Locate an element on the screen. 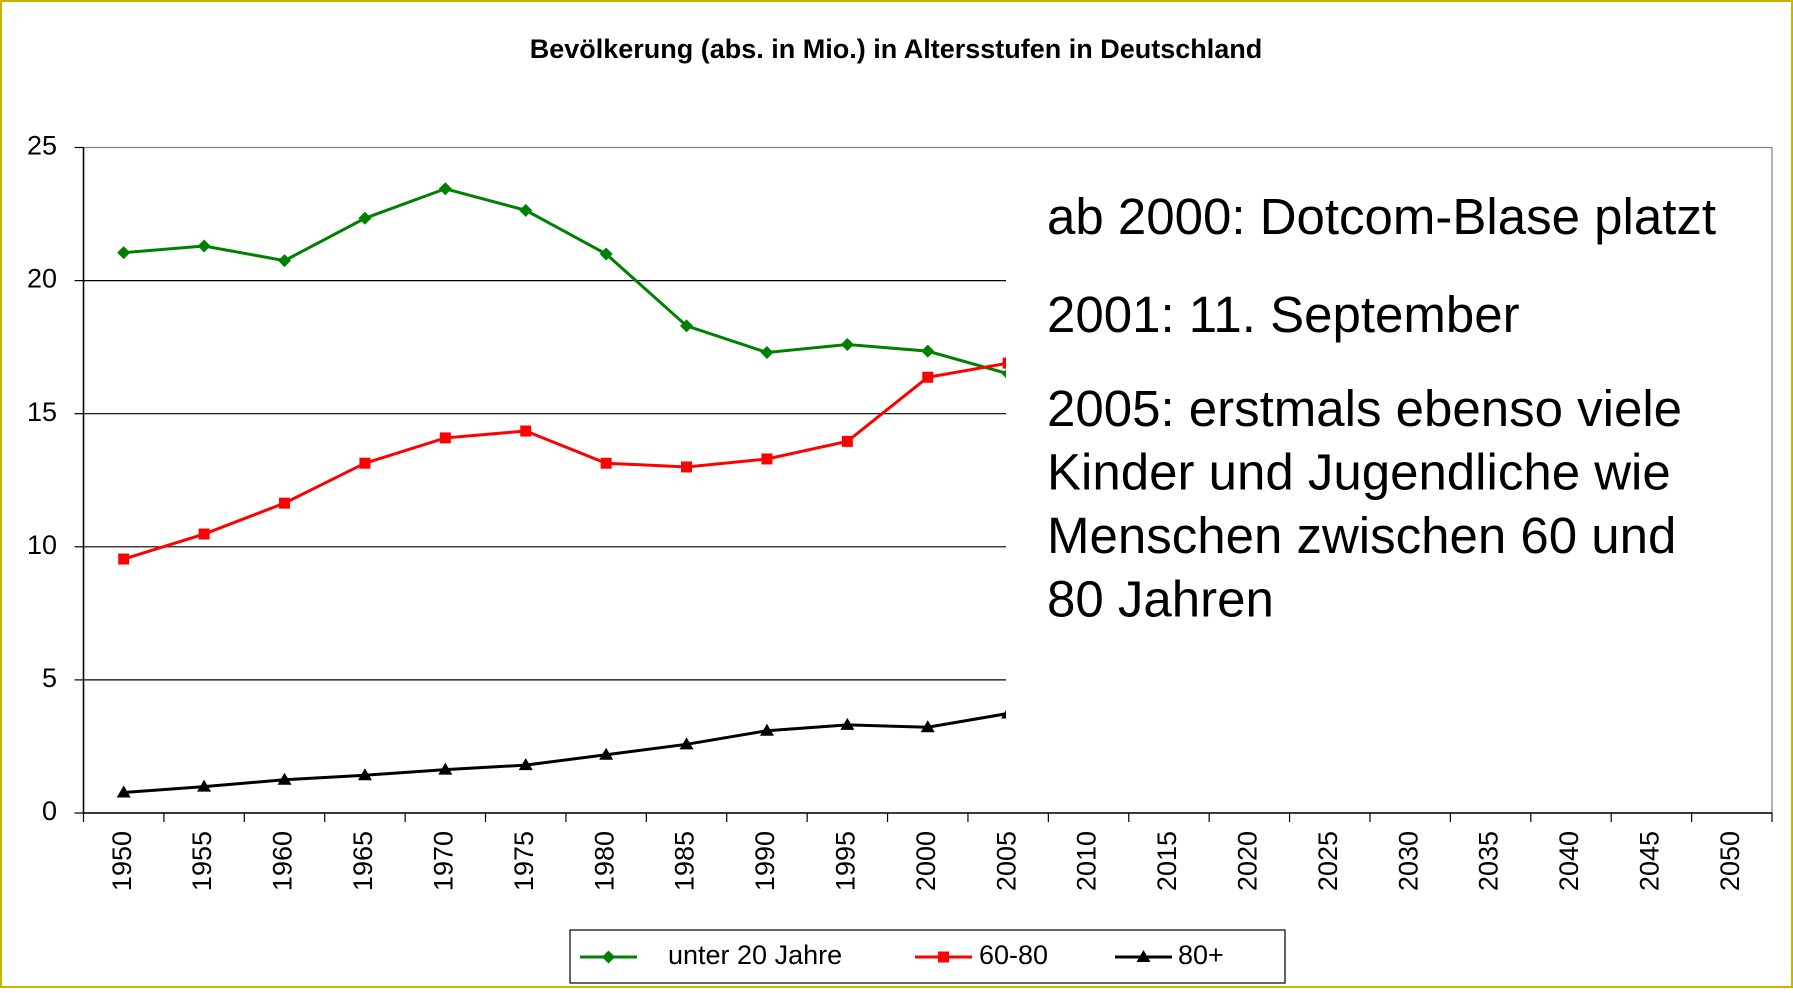 This screenshot has height=993, width=1793. annotation: Kinder und Jugendliche wie is located at coordinates (1359, 472).